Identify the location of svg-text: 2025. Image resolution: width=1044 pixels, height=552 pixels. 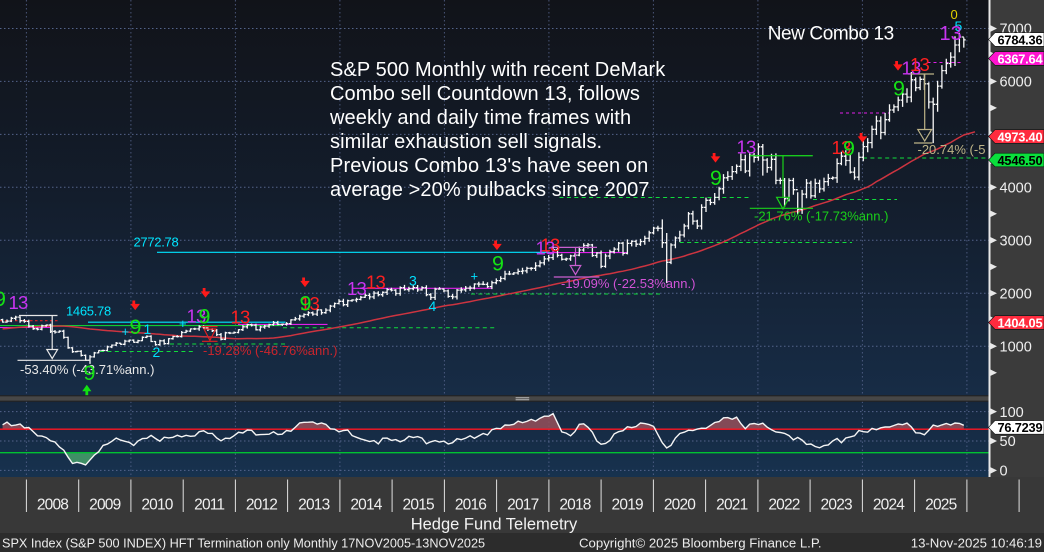
(940, 505).